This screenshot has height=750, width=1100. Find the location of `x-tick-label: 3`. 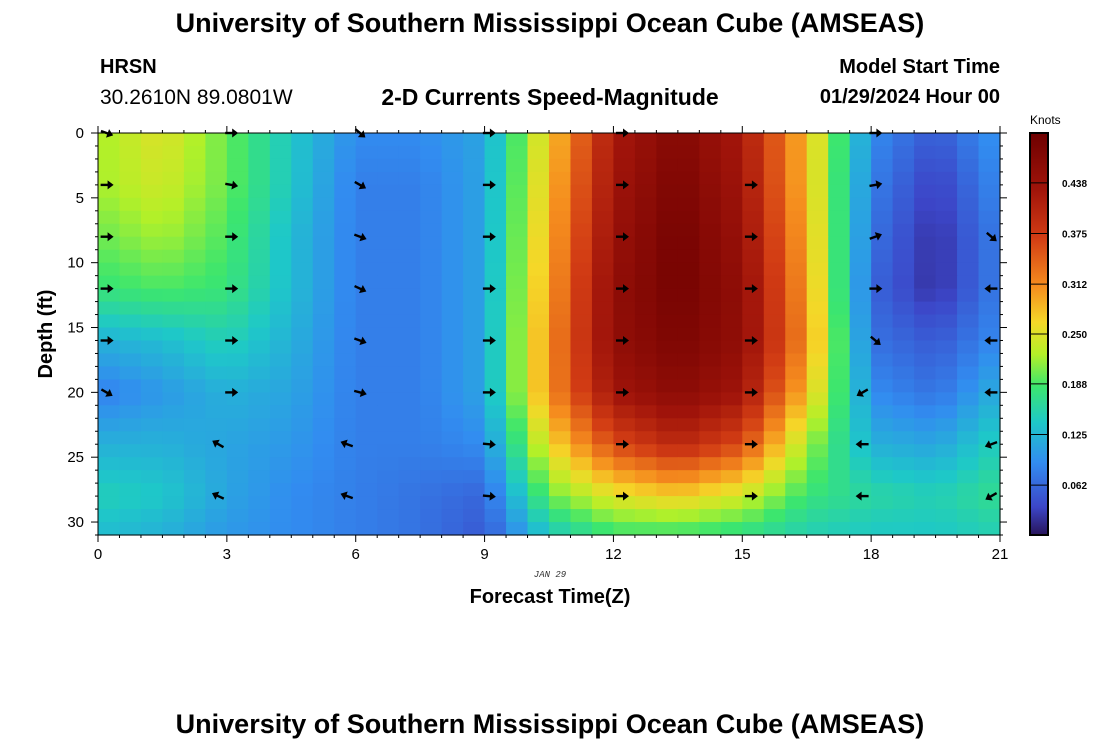

x-tick-label: 3 is located at coordinates (227, 554).